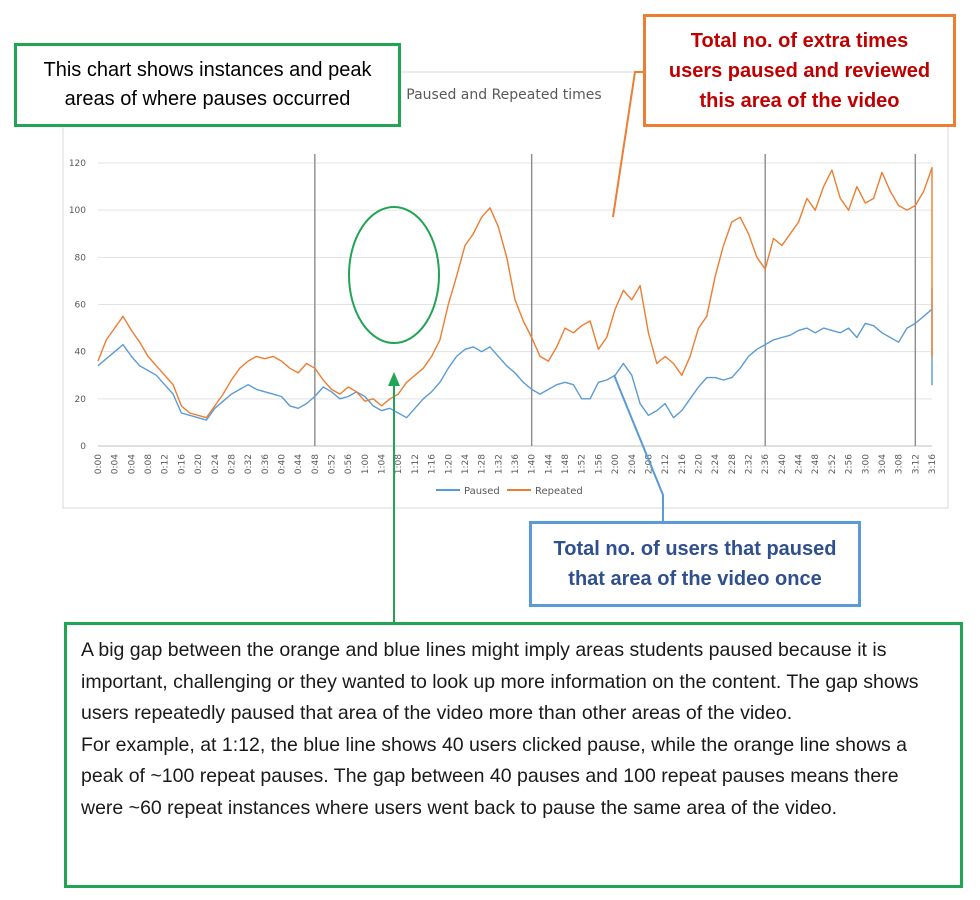  What do you see at coordinates (833, 464) in the screenshot?
I see `x-tick-label: 2:52` at bounding box center [833, 464].